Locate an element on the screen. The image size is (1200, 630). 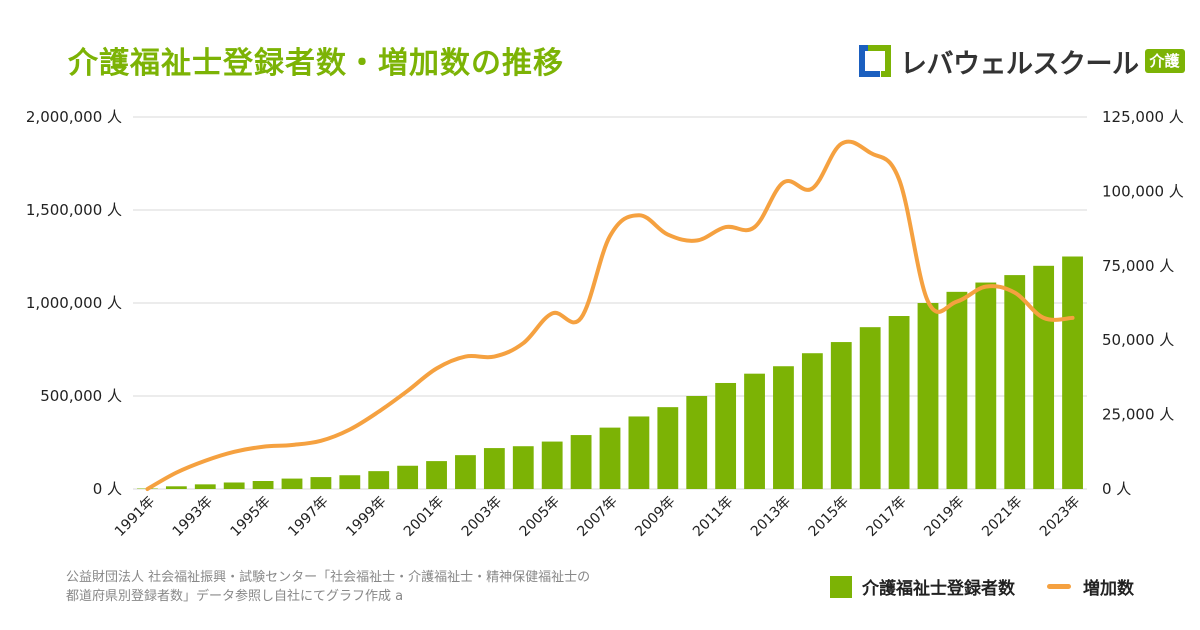
page-title: 介護福祉士登録者数・増加数の推移 is located at coordinates (316, 63).